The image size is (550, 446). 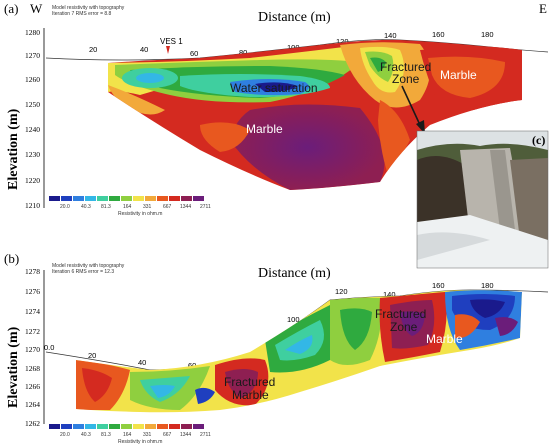 I want to click on cb-b-value-20: 20.0, so click(x=65, y=435).